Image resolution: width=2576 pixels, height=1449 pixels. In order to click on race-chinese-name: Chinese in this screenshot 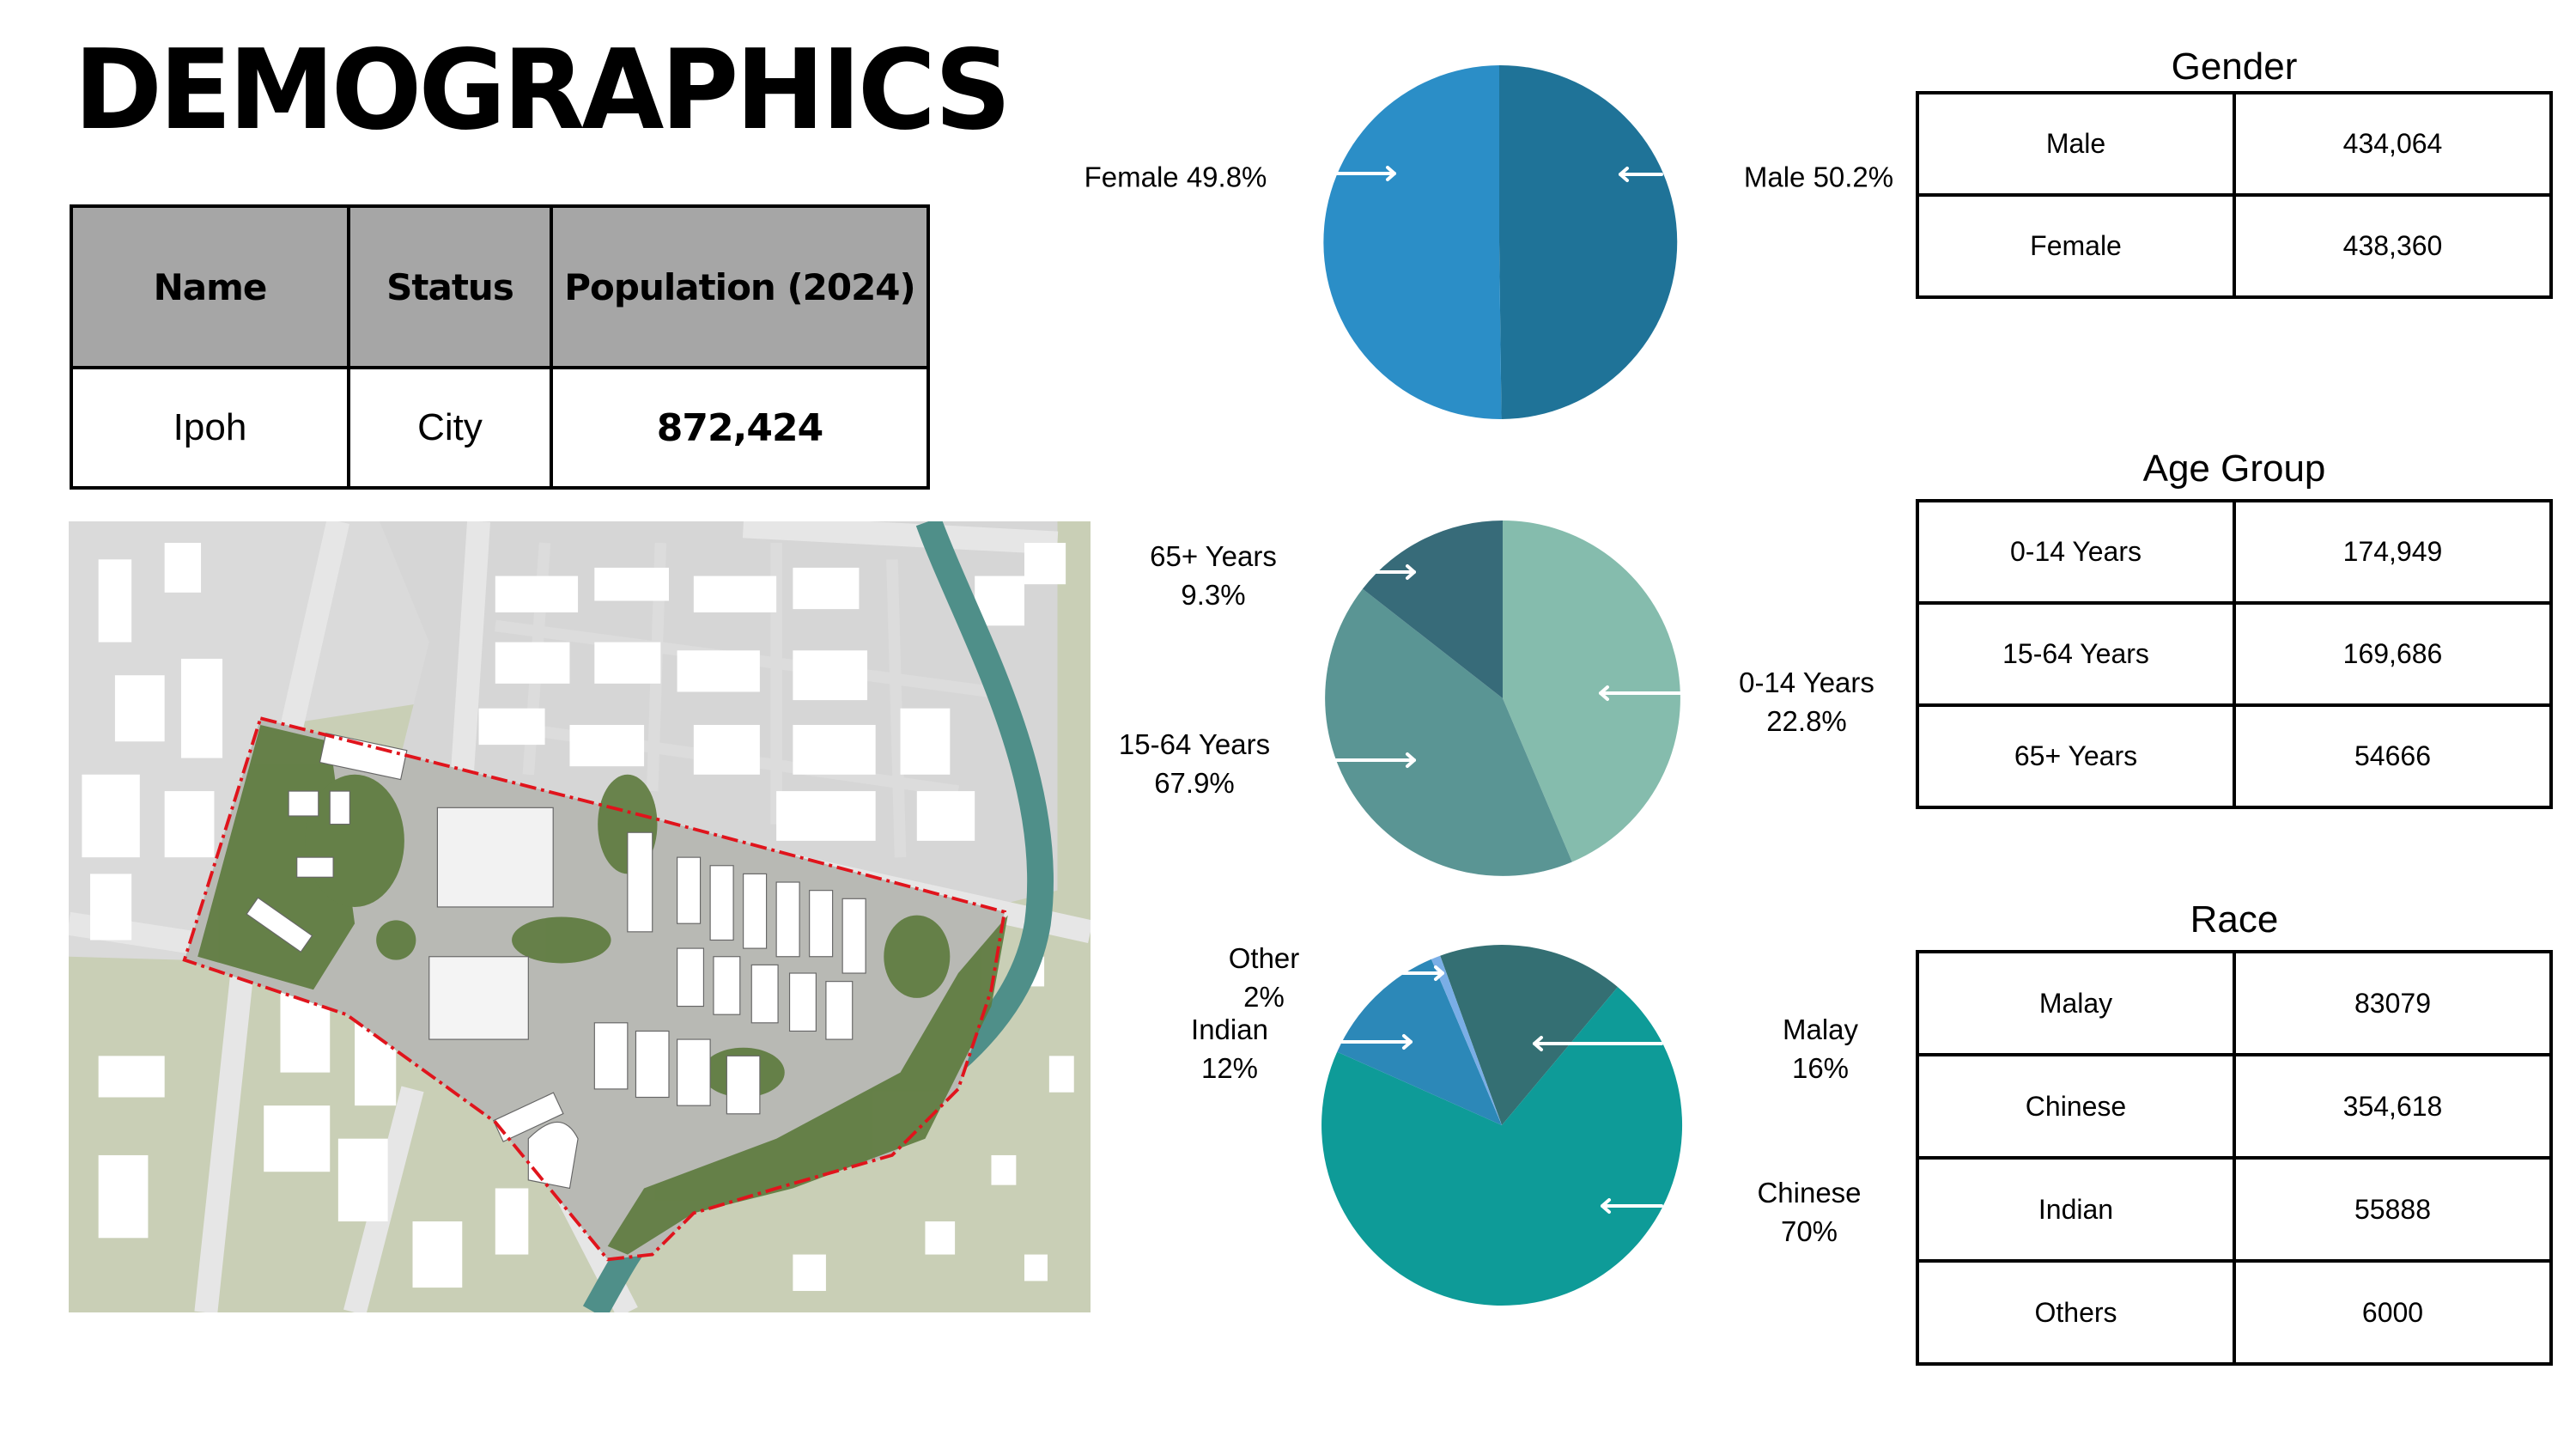, I will do `click(1809, 1193)`.